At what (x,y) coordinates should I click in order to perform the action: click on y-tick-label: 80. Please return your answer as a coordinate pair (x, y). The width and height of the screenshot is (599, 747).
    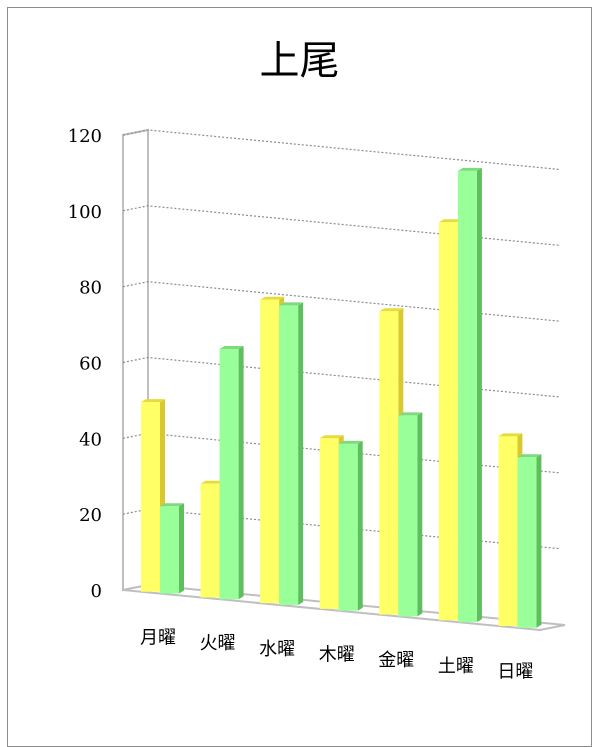
    Looking at the image, I should click on (90, 288).